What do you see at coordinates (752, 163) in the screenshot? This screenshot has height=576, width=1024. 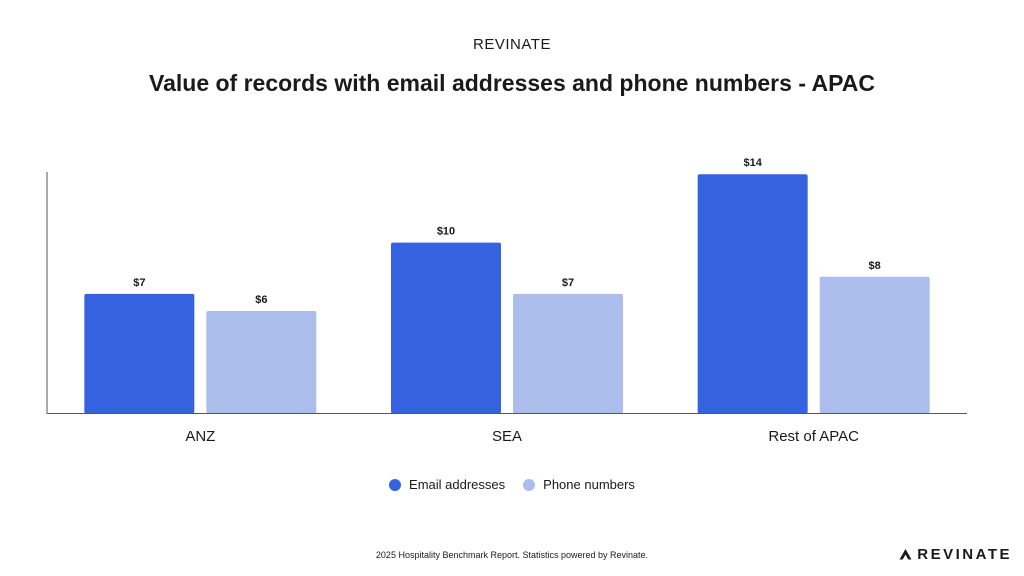 I see `data-label: $14` at bounding box center [752, 163].